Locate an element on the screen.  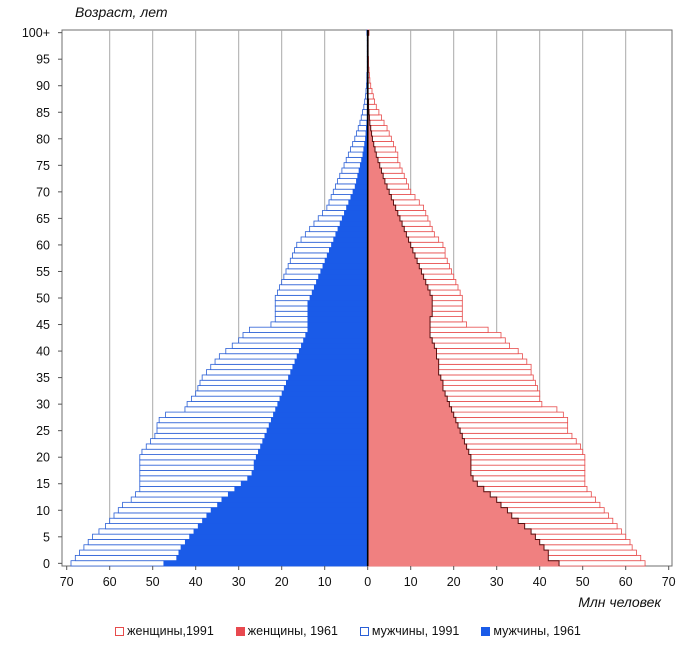
y-tick-label: 30 is located at coordinates (43, 405).